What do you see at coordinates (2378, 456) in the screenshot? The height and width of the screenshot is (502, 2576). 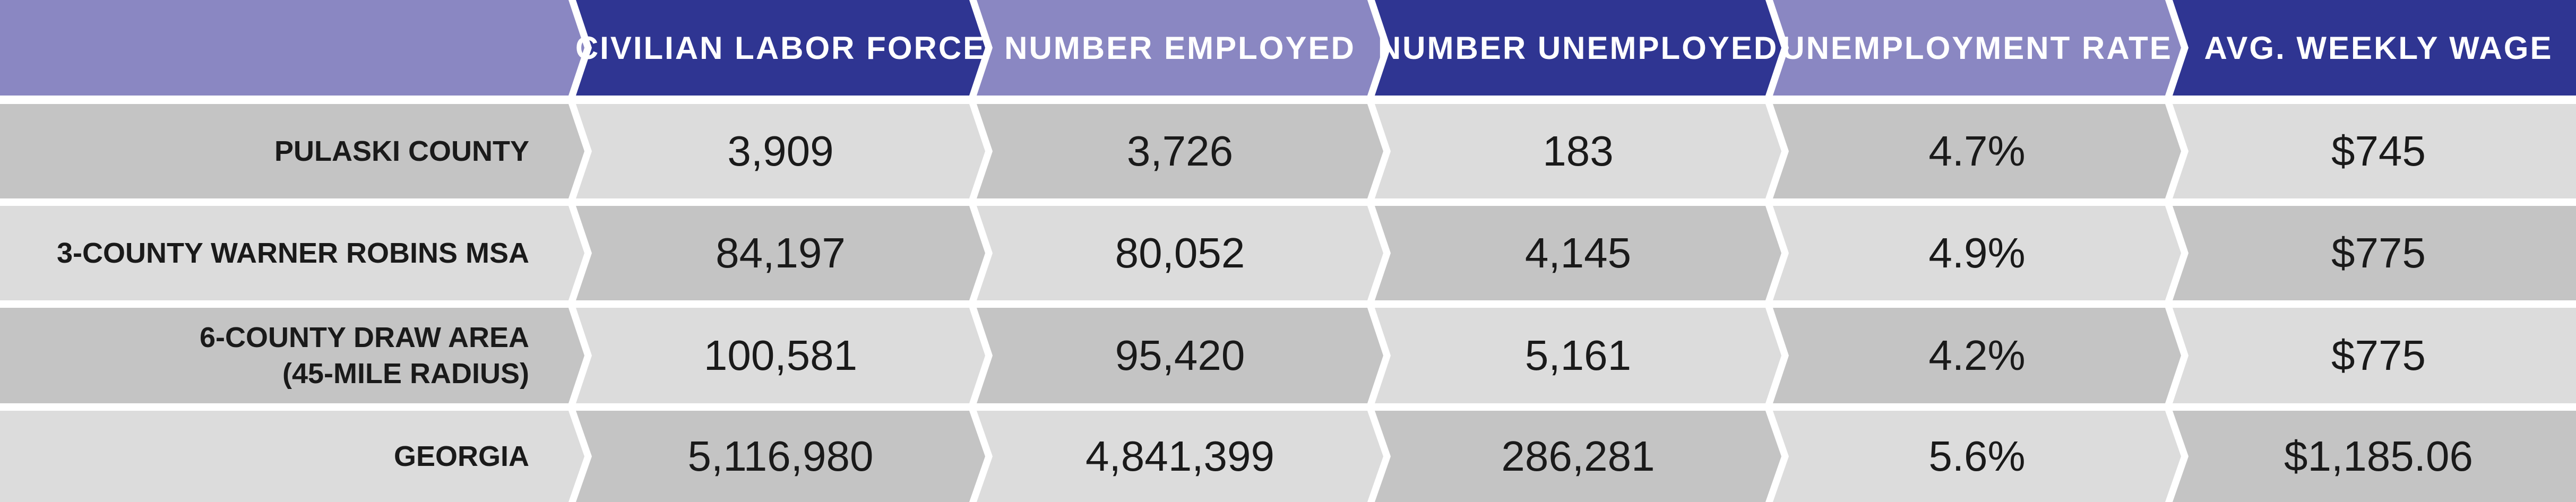 I see `table-cell-value: $1,185.06` at bounding box center [2378, 456].